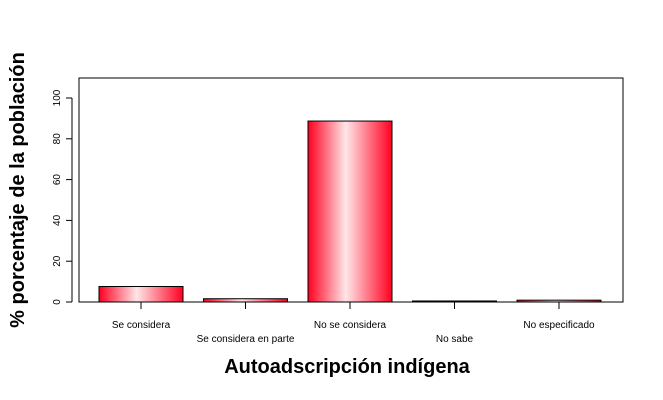 The image size is (663, 400). Describe the element at coordinates (141, 325) in the screenshot. I see `x-tick-label: Se considera` at that location.